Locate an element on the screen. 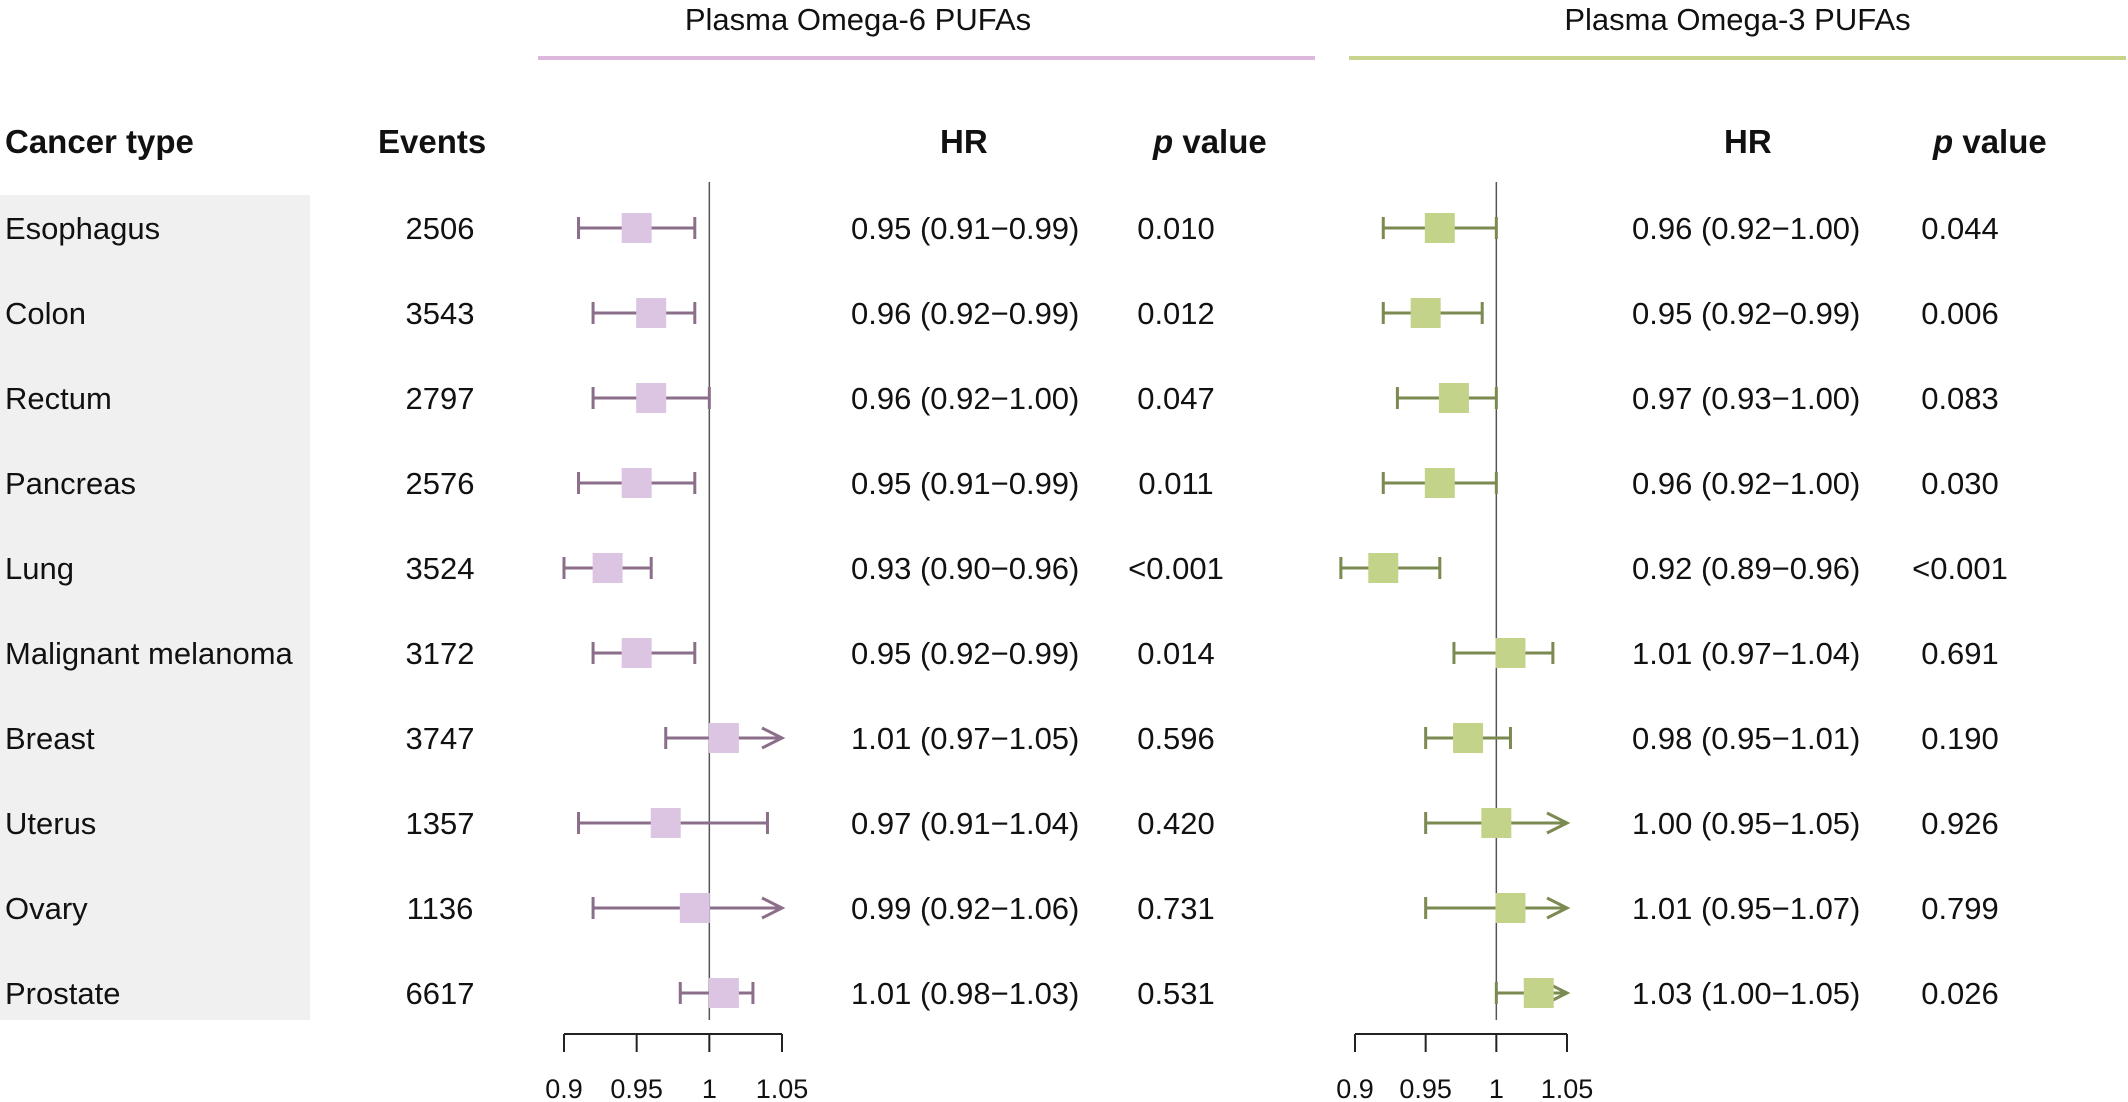 This screenshot has width=2128, height=1102. hr-ci-text: 0.98 (0.95−1.01) is located at coordinates (1746, 738).